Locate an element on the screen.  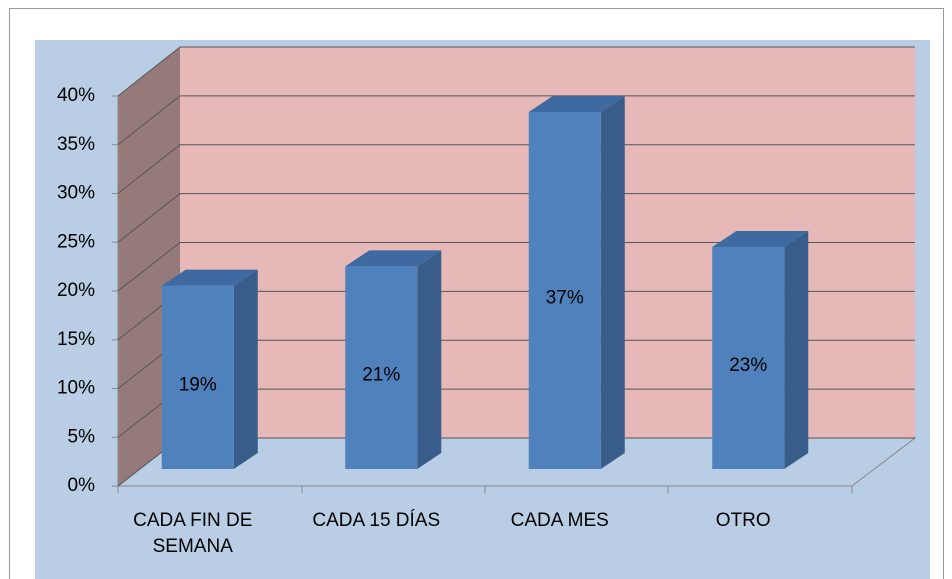
x-tick-label: CADA FIN DE SEMANA is located at coordinates (193, 533).